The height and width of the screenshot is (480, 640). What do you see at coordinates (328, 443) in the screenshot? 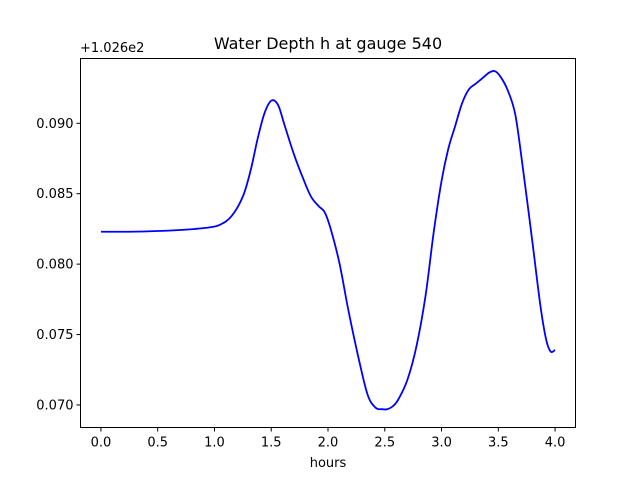
I see `x-tick-label: 2.0` at bounding box center [328, 443].